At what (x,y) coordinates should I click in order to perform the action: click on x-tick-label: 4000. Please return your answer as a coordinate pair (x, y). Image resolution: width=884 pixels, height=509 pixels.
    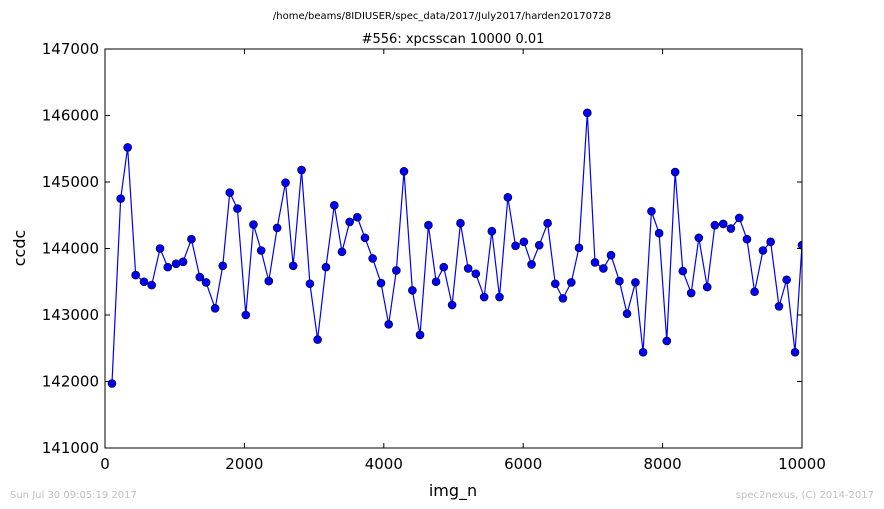
    Looking at the image, I should click on (384, 464).